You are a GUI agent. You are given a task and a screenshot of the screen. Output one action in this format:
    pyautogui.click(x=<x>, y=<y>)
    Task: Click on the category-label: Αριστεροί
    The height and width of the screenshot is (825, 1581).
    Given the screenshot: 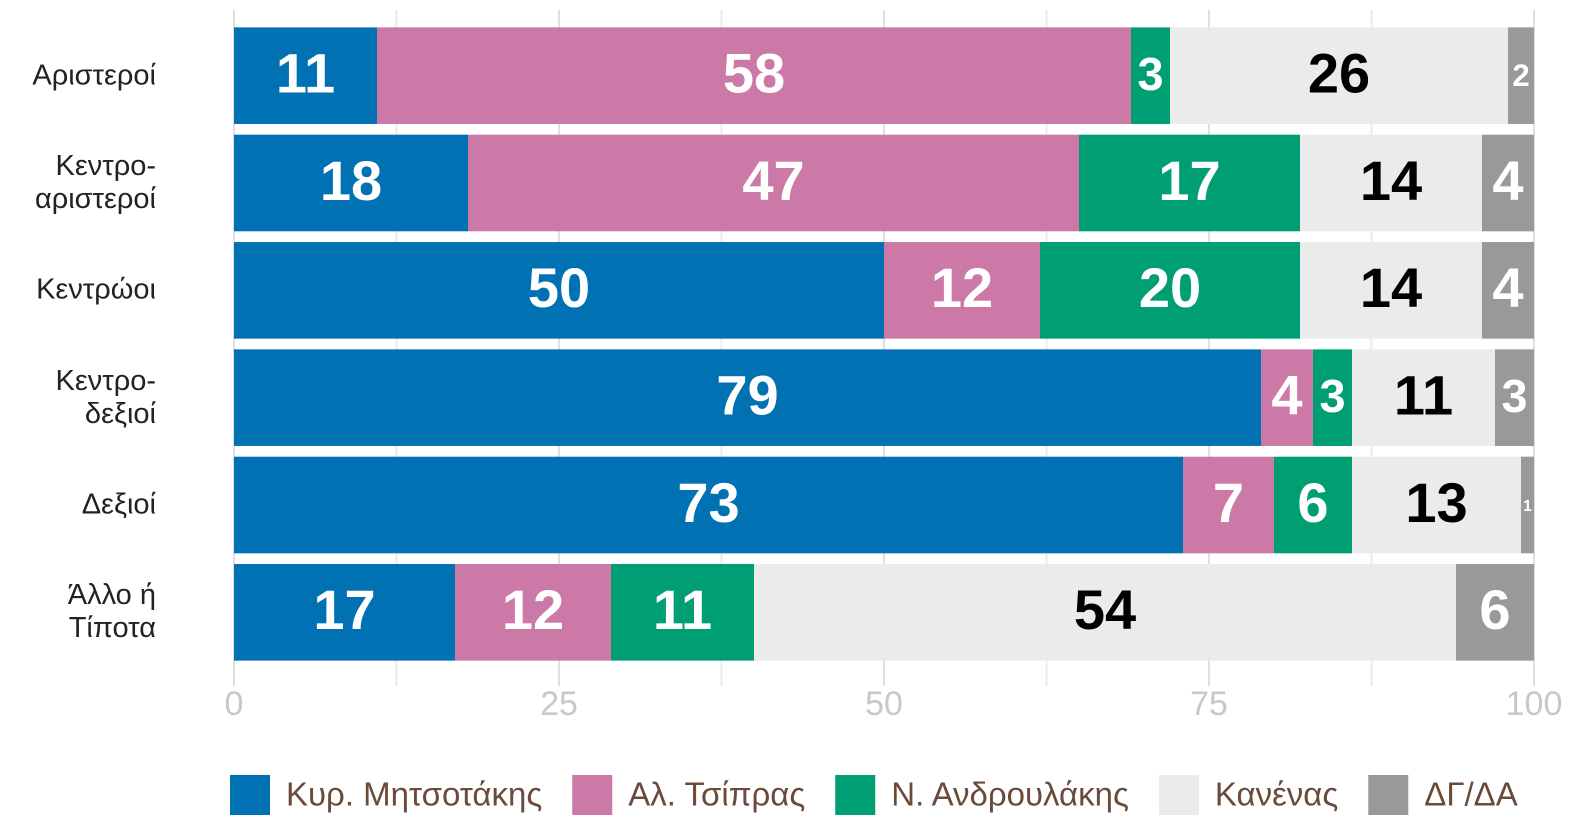 What is the action you would take?
    pyautogui.click(x=94, y=75)
    